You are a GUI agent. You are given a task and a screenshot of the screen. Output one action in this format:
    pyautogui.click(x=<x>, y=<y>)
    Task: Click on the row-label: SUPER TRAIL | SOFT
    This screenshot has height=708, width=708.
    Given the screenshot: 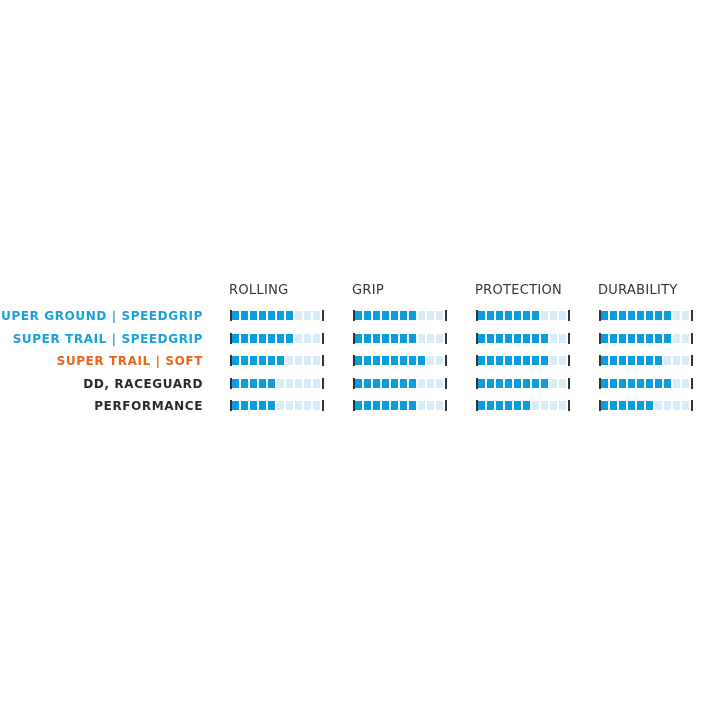 What is the action you would take?
    pyautogui.click(x=129, y=361)
    